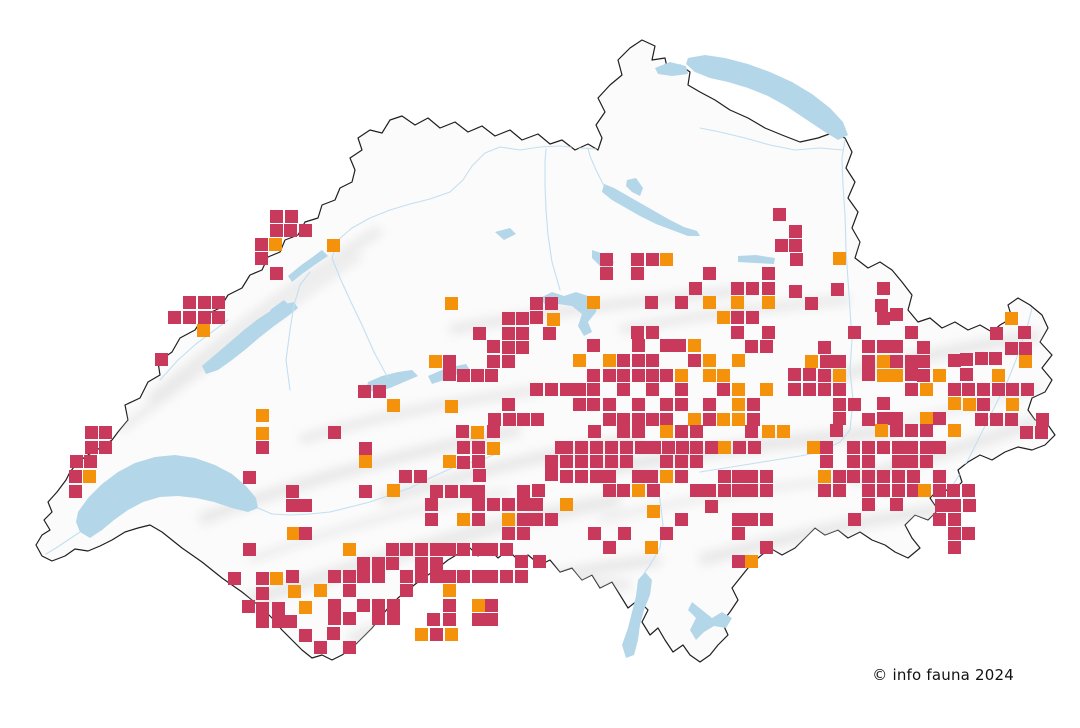 This screenshot has width=1080, height=728. What do you see at coordinates (760, 462) in the screenshot?
I see `river-vorderrhein` at bounding box center [760, 462].